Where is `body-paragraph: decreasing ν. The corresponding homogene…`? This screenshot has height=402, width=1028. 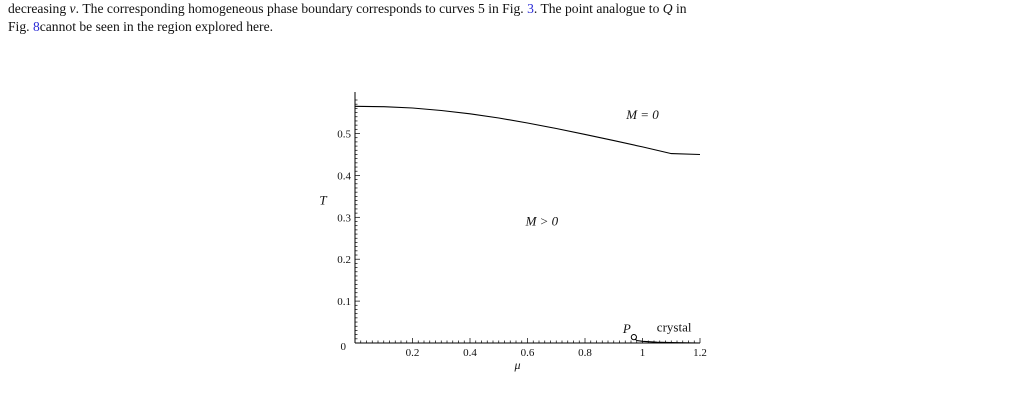
body-paragraph: decreasing ν. The corresponding homogene… is located at coordinates (515, 18).